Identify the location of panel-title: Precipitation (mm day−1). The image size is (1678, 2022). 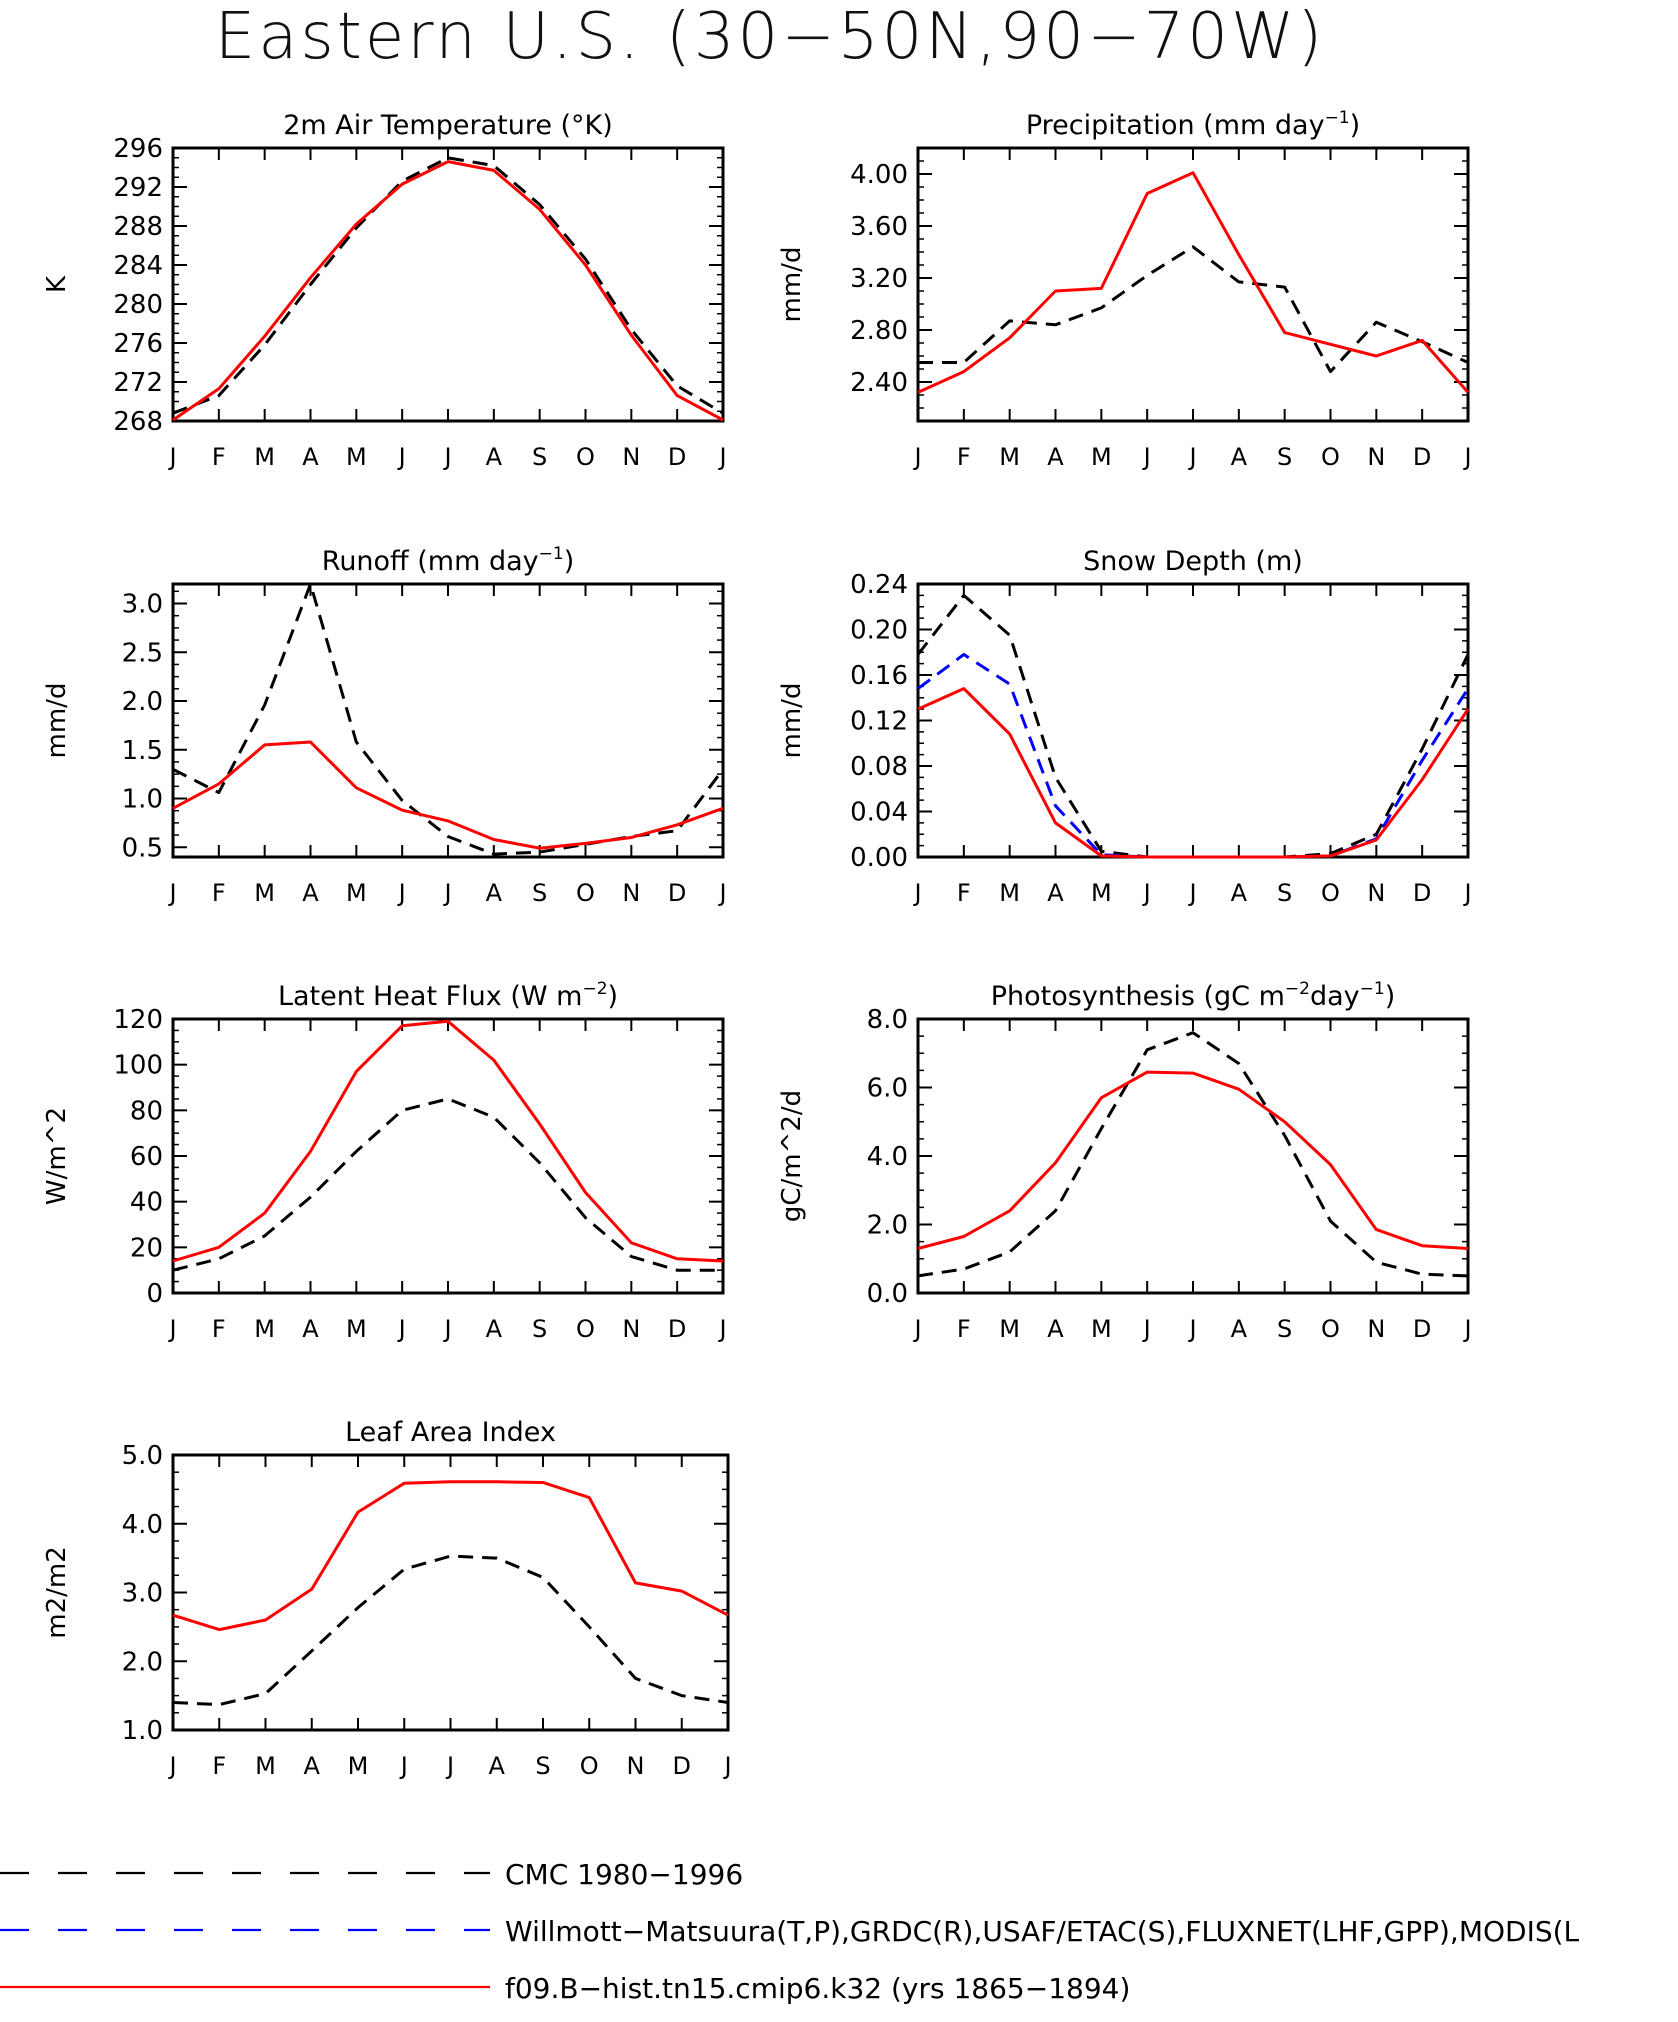
(1193, 124).